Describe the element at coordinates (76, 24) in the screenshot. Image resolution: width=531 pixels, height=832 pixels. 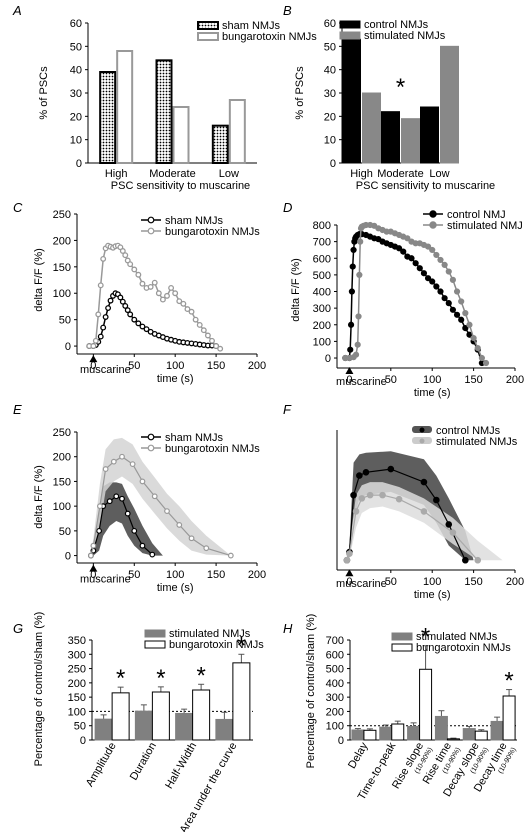
I see `y-tick-label: 60` at that location.